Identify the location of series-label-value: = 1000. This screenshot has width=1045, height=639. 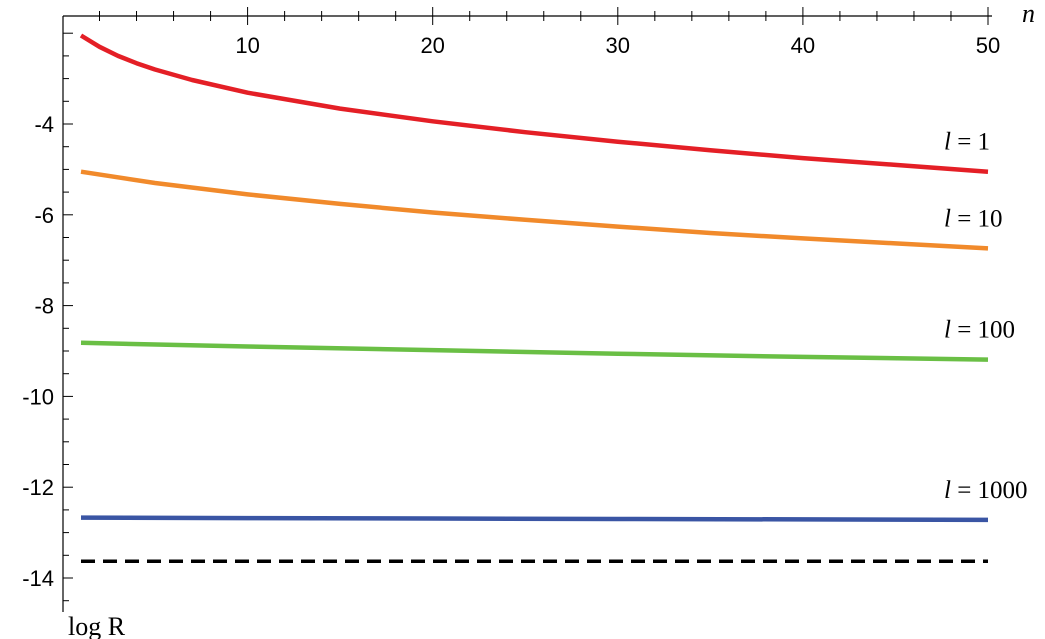
(989, 490).